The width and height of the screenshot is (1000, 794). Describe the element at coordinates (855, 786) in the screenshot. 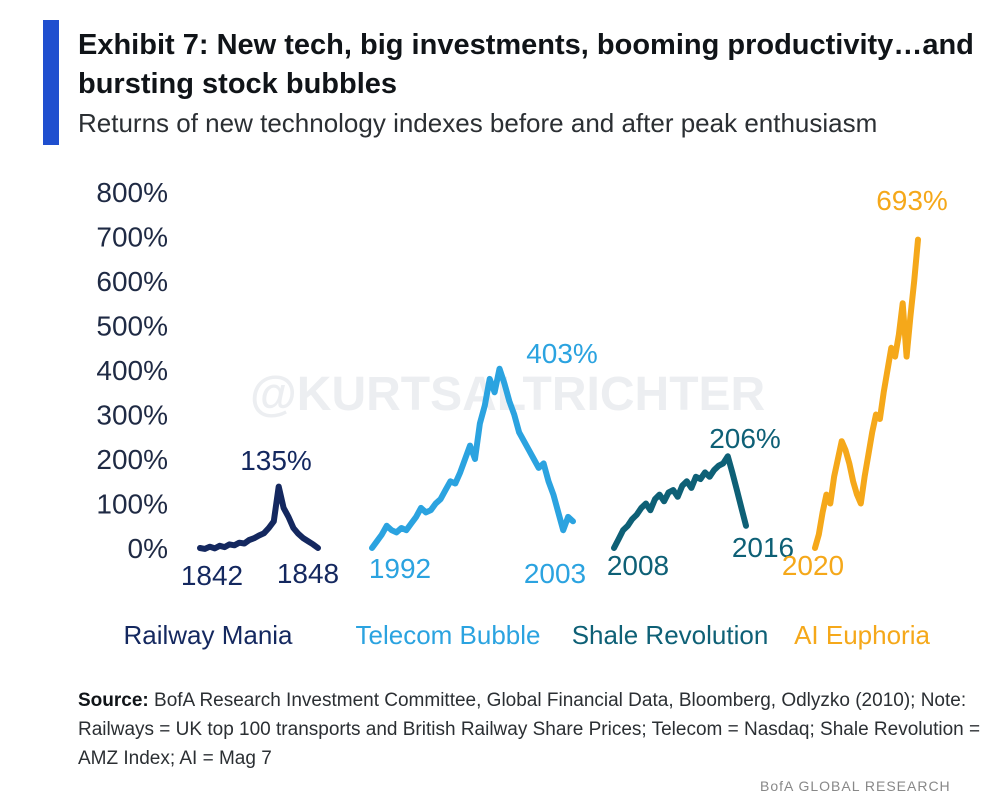

I see `footer-brand: BofA GLOBAL RESEARCH` at that location.